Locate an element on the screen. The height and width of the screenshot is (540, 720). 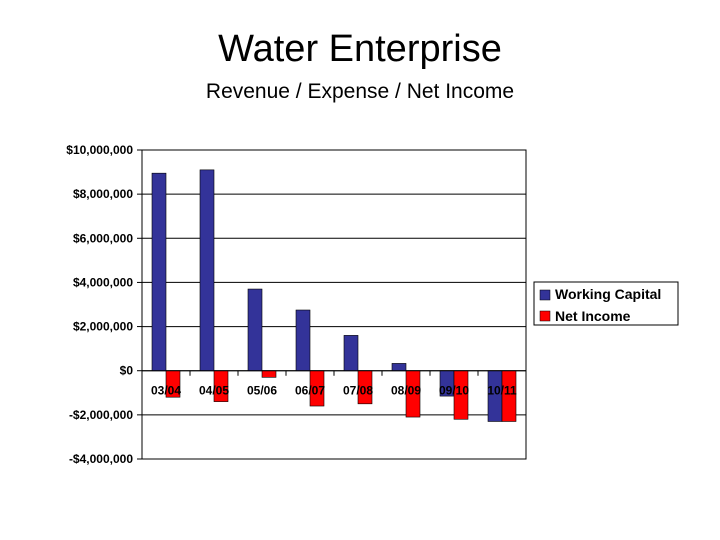
y-tick-label: -$4,000,000 is located at coordinates (101, 459).